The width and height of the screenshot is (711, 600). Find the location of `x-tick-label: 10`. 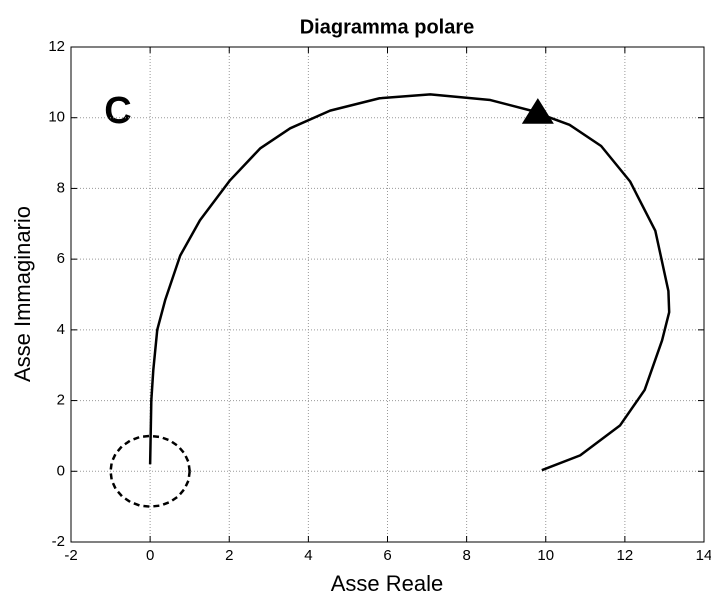

x-tick-label: 10 is located at coordinates (545, 555).